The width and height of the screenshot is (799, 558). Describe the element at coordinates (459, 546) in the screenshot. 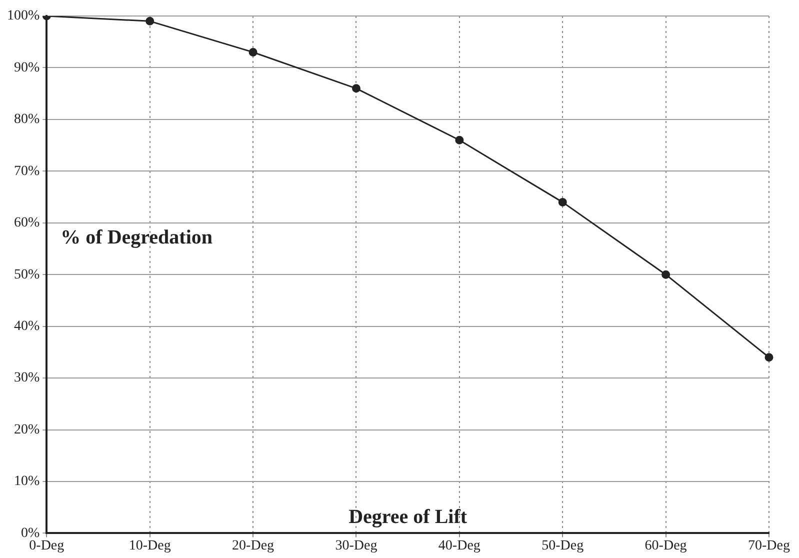

I see `x-tick-label: 40-Deg` at that location.